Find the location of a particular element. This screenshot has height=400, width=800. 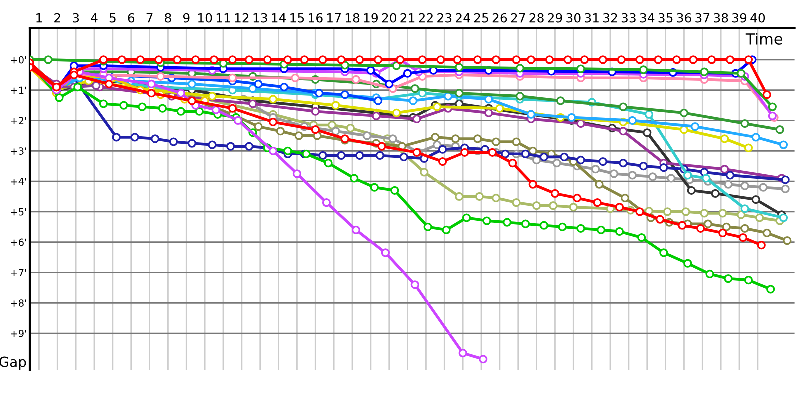

x-tick-label: 26 is located at coordinates (500, 18).